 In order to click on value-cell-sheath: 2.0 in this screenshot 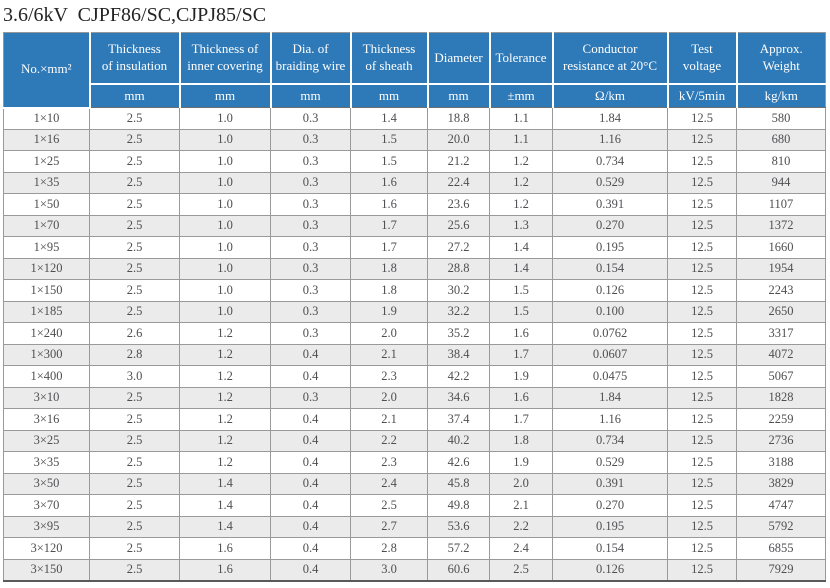, I will do `click(389, 333)`.